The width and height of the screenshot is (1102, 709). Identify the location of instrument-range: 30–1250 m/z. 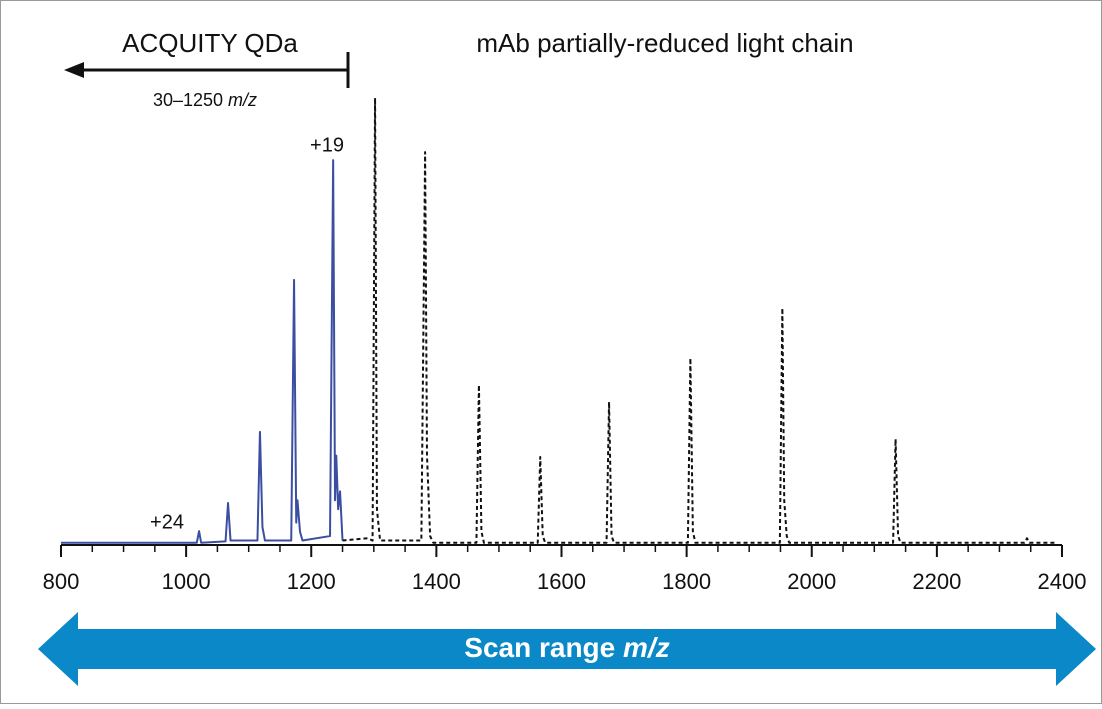
(205, 100).